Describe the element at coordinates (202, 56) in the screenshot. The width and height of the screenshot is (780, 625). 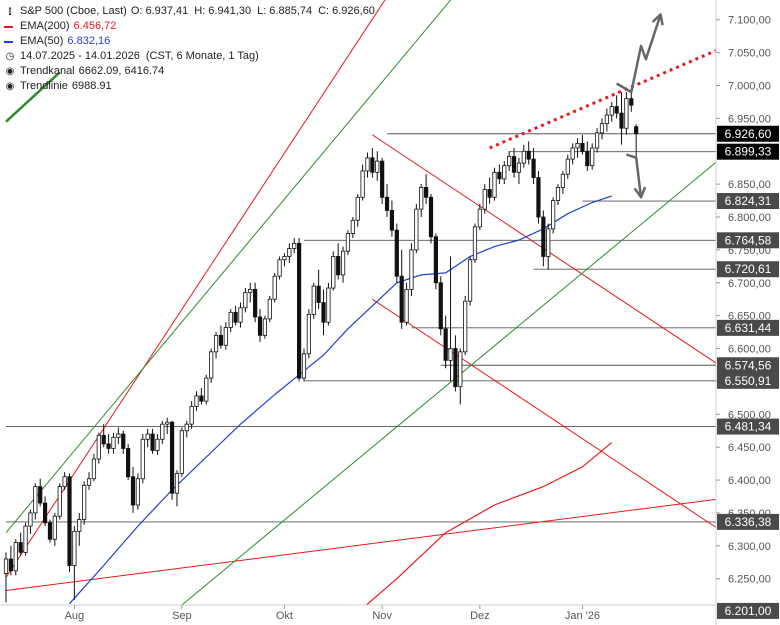
I see `legend-period-info: (CST, 6 Monate, 1 Tag)` at that location.